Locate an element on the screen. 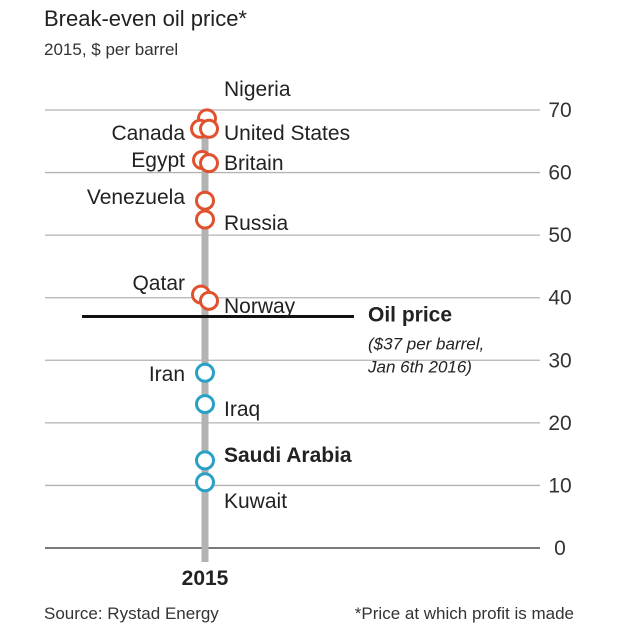 The height and width of the screenshot is (632, 618). point-saudi-arabia is located at coordinates (205, 460).